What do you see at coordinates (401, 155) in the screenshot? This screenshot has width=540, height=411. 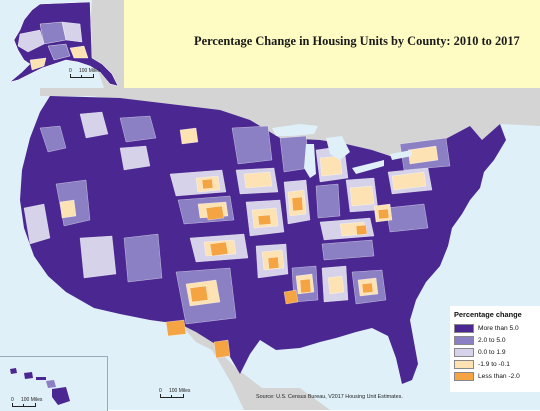 I see `lake-ontario` at bounding box center [401, 155].